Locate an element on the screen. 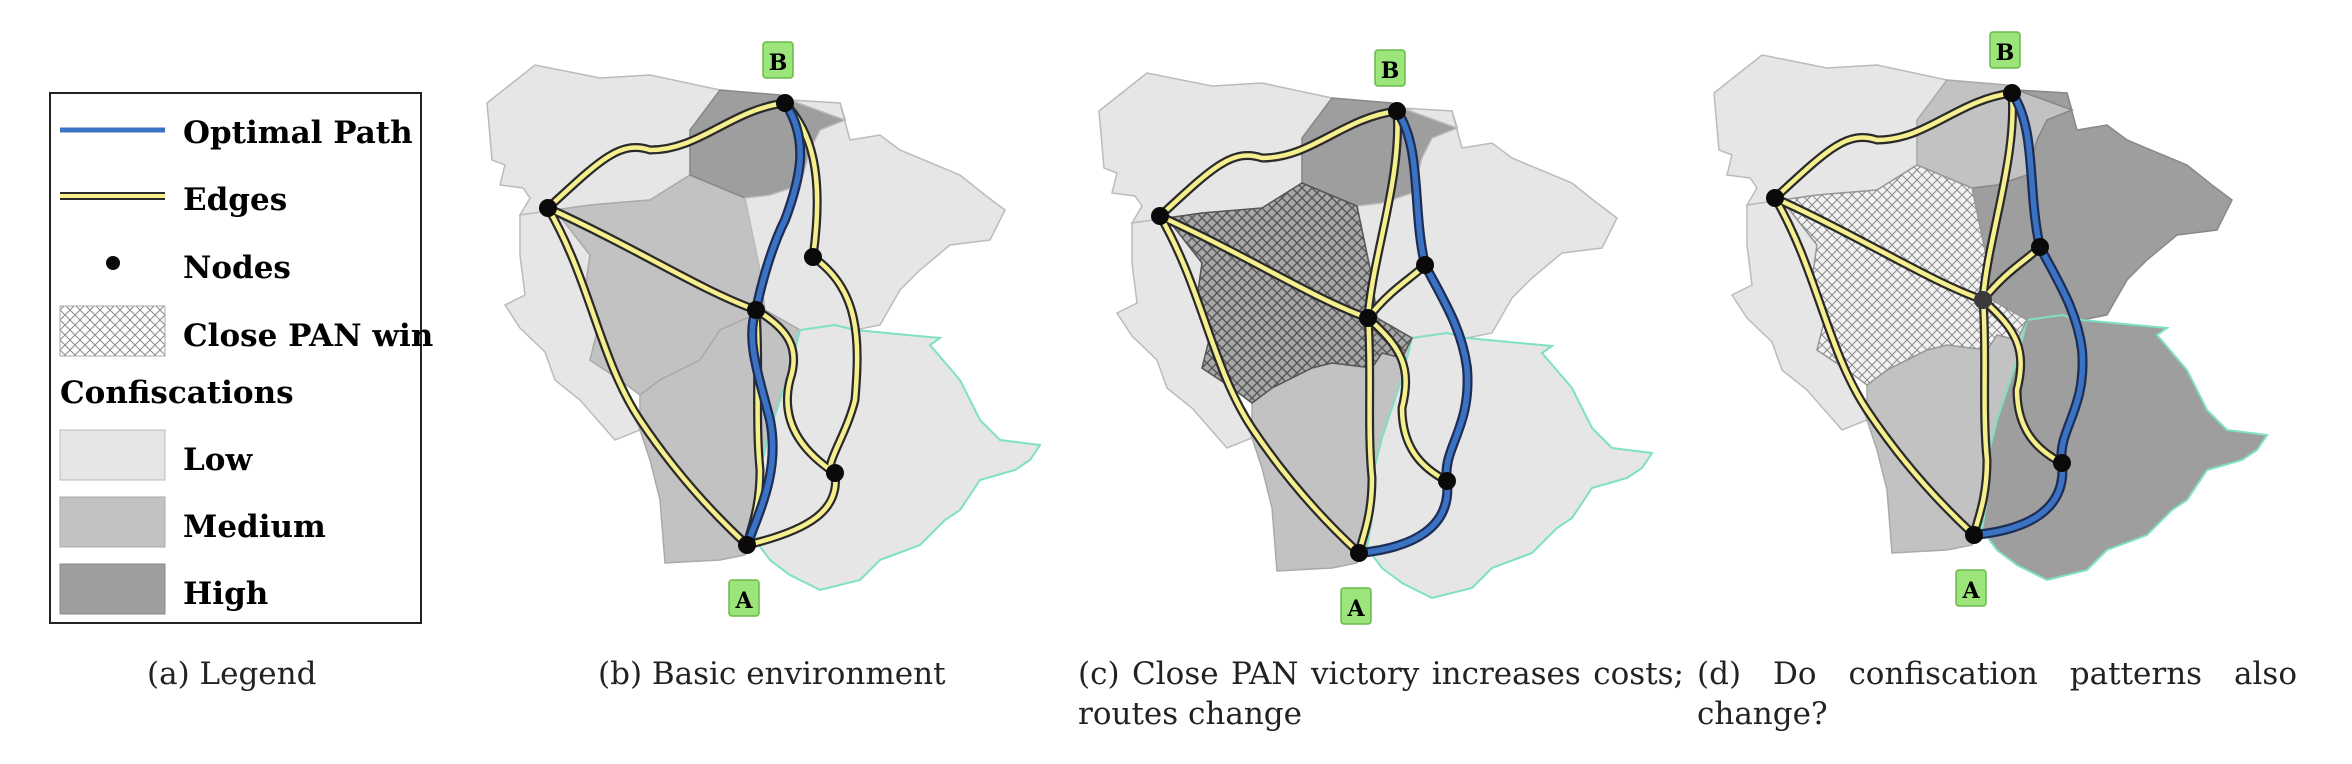  legend-optimal-path-label: Optimal Path is located at coordinates (298, 133).